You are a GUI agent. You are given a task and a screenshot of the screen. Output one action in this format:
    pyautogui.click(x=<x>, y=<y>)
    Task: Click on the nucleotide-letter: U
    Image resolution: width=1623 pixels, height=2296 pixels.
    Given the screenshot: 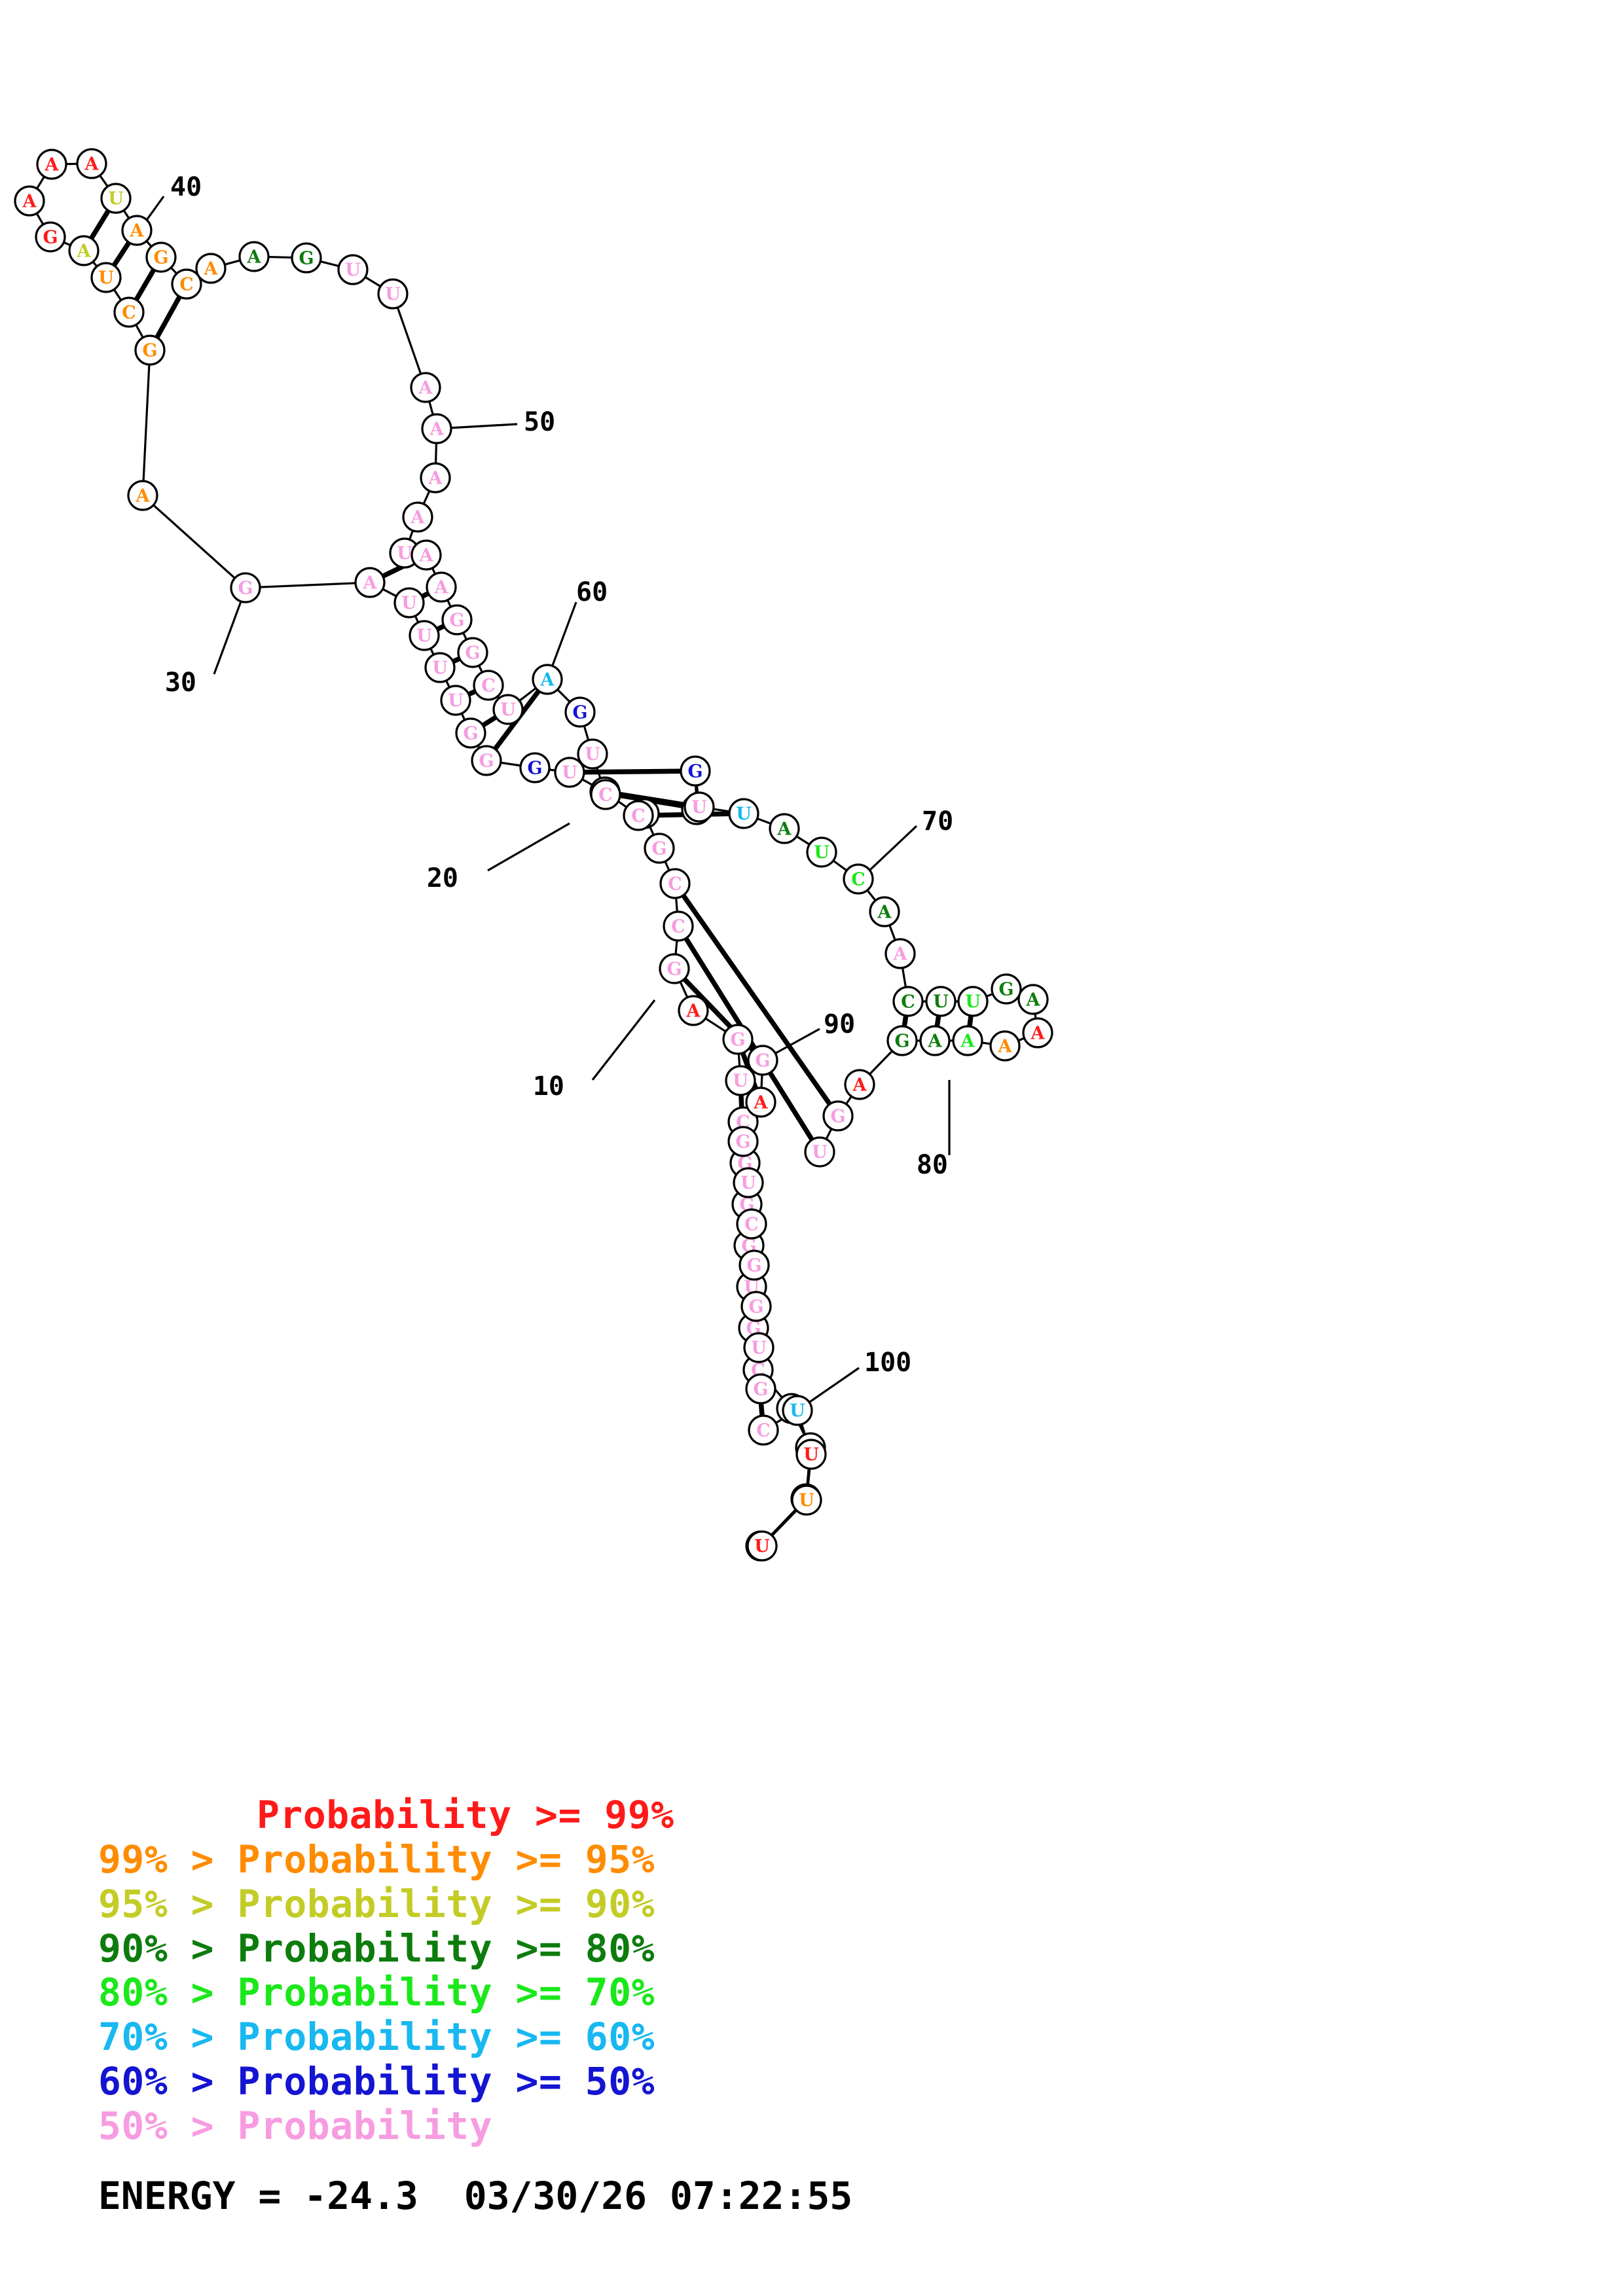 What is the action you would take?
    pyautogui.click(x=744, y=814)
    